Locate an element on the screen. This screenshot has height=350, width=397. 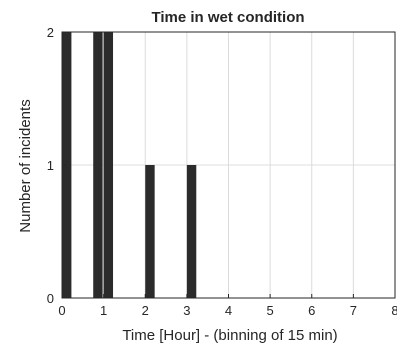
x-tick-label: 8 is located at coordinates (394, 310).